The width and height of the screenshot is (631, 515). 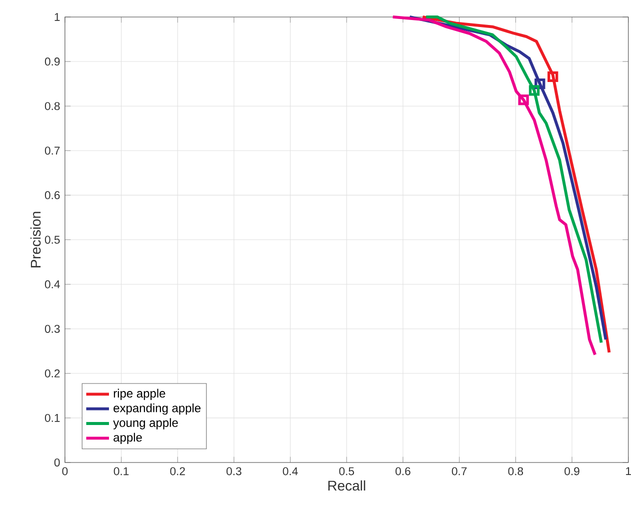 What do you see at coordinates (290, 470) in the screenshot?
I see `x-tick-label: 0.4` at bounding box center [290, 470].